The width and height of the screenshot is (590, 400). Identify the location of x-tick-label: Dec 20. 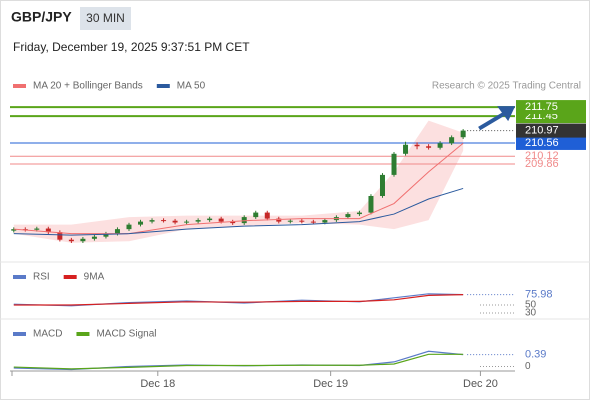
(480, 384).